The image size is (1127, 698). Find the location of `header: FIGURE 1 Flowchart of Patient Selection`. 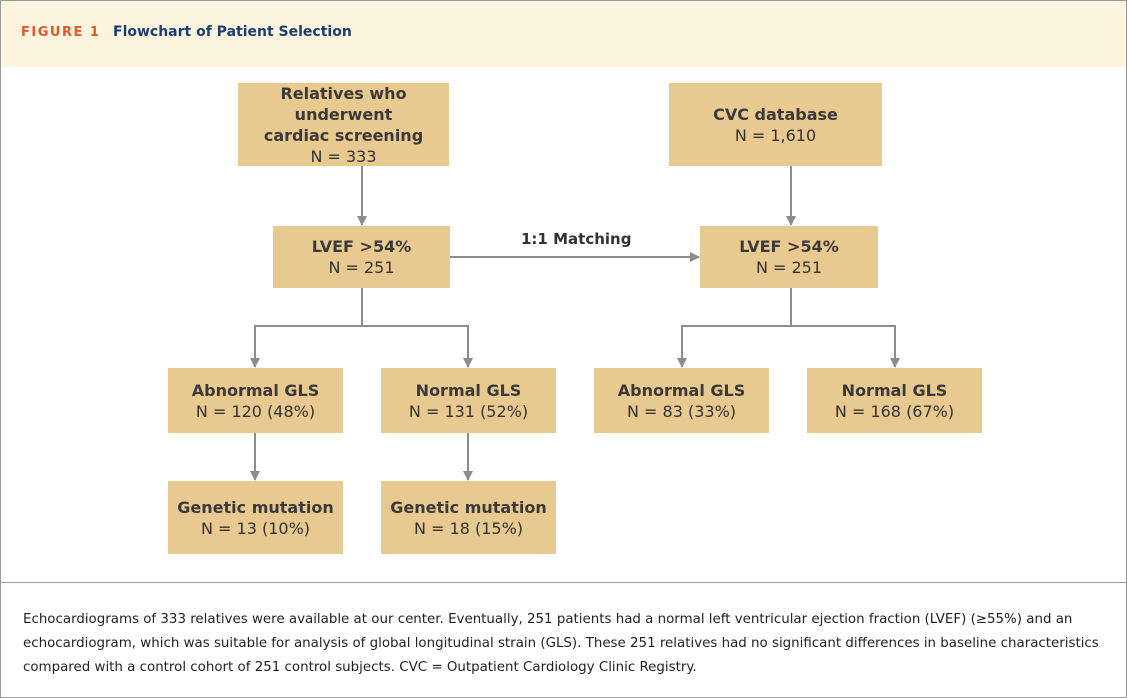

header: FIGURE 1 Flowchart of Patient Selection is located at coordinates (563, 34).